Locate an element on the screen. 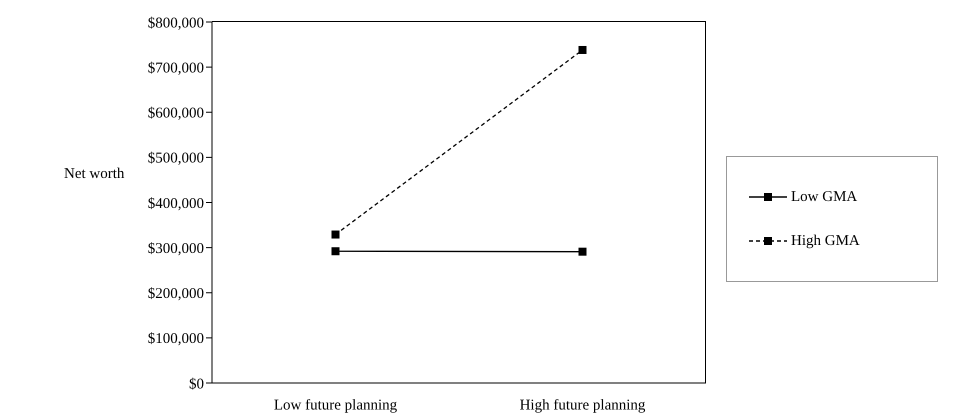 The height and width of the screenshot is (420, 960). y-tick-label: $200,000 is located at coordinates (176, 294).